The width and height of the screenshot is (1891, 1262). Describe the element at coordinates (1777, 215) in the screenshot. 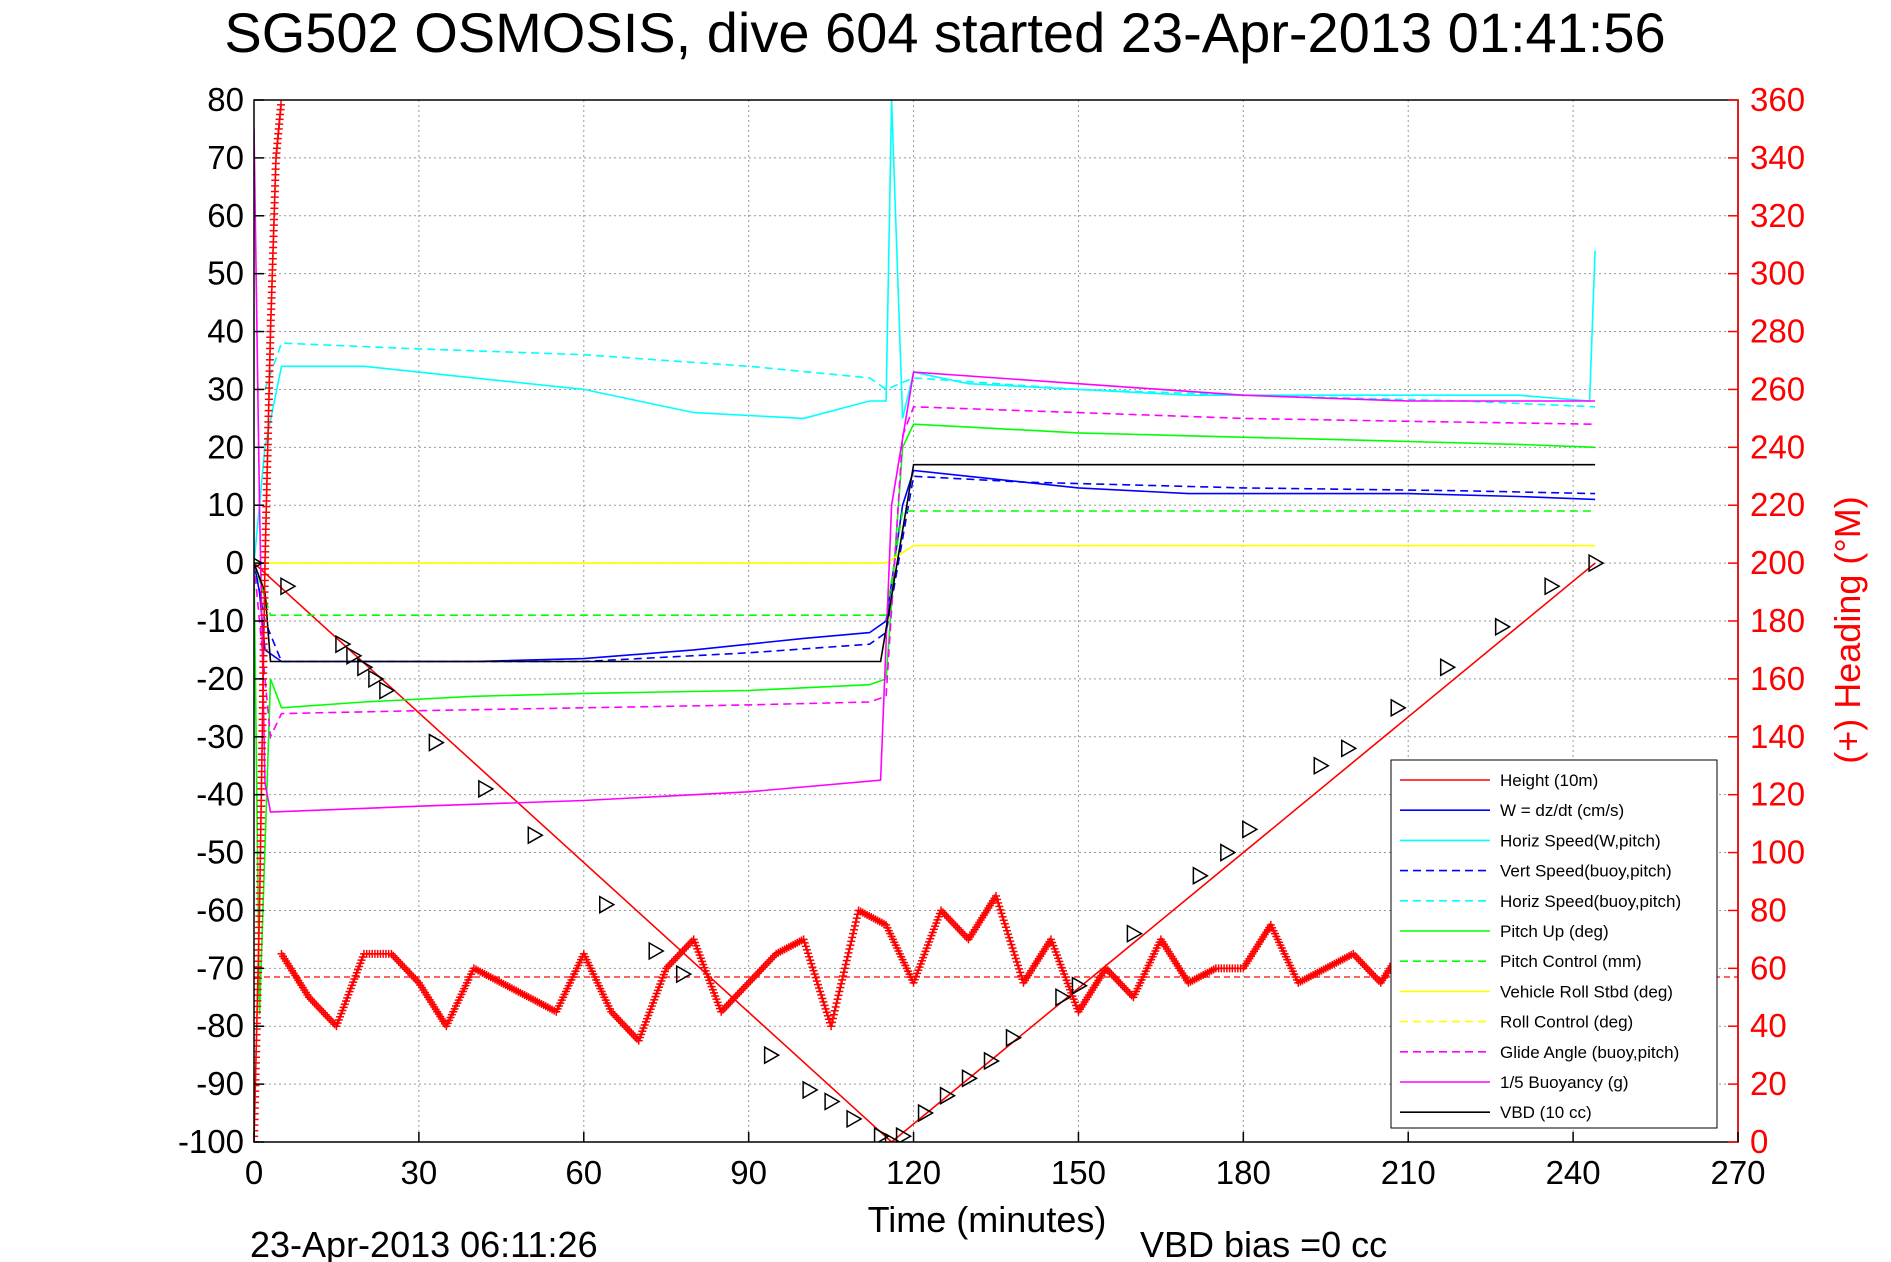

I see `right-tick-label: 320` at that location.